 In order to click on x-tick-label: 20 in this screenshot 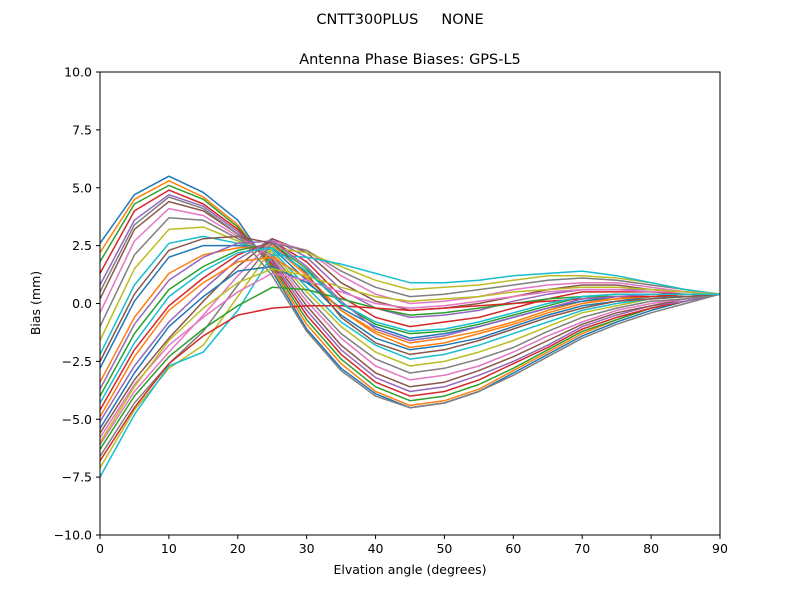, I will do `click(238, 548)`.